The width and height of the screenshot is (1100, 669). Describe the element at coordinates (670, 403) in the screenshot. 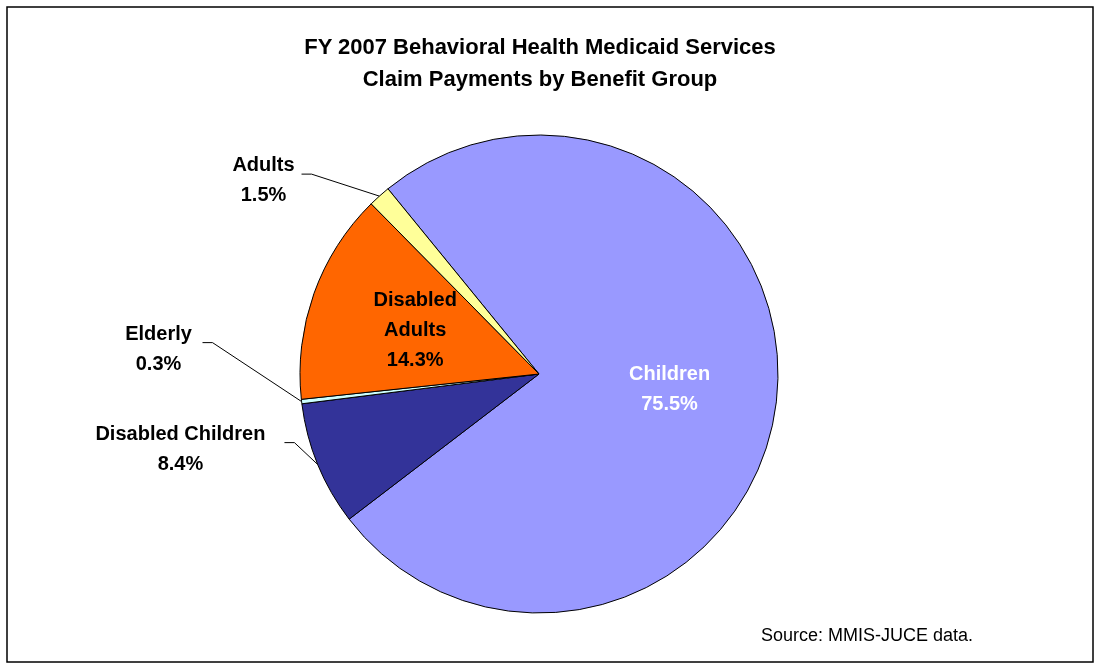

I see `data-label: 75.5%` at that location.